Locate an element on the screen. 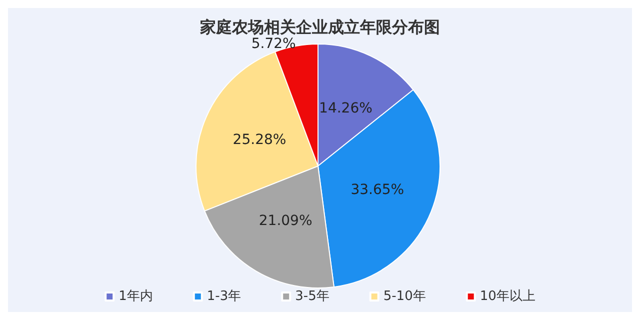 Image resolution: width=640 pixels, height=320 pixels. legend-label: 1年内 is located at coordinates (135, 296).